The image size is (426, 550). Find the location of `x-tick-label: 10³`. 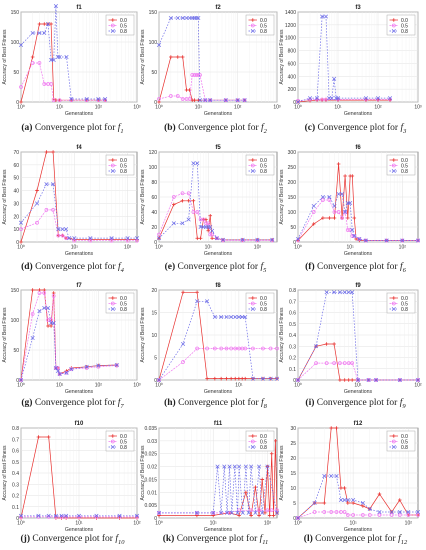

x-tick-label: 10³ is located at coordinates (418, 108).